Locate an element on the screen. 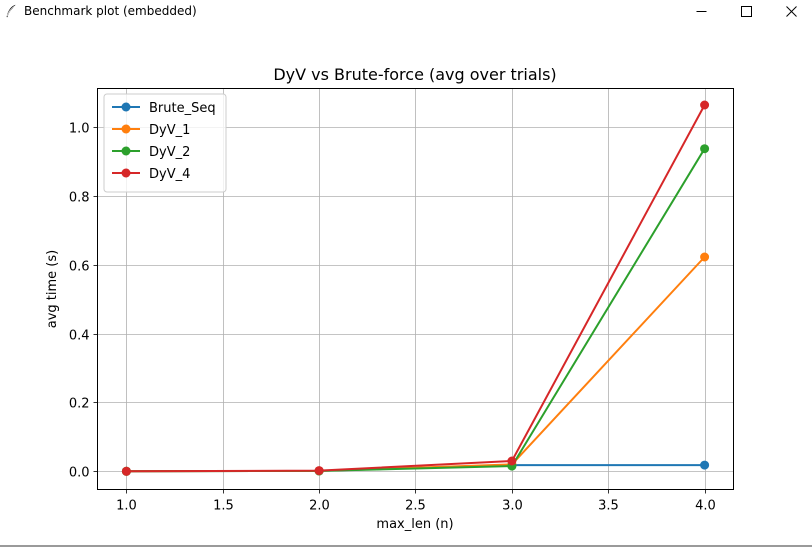 The width and height of the screenshot is (812, 547). y-tick-label: 0.4 is located at coordinates (79, 336).